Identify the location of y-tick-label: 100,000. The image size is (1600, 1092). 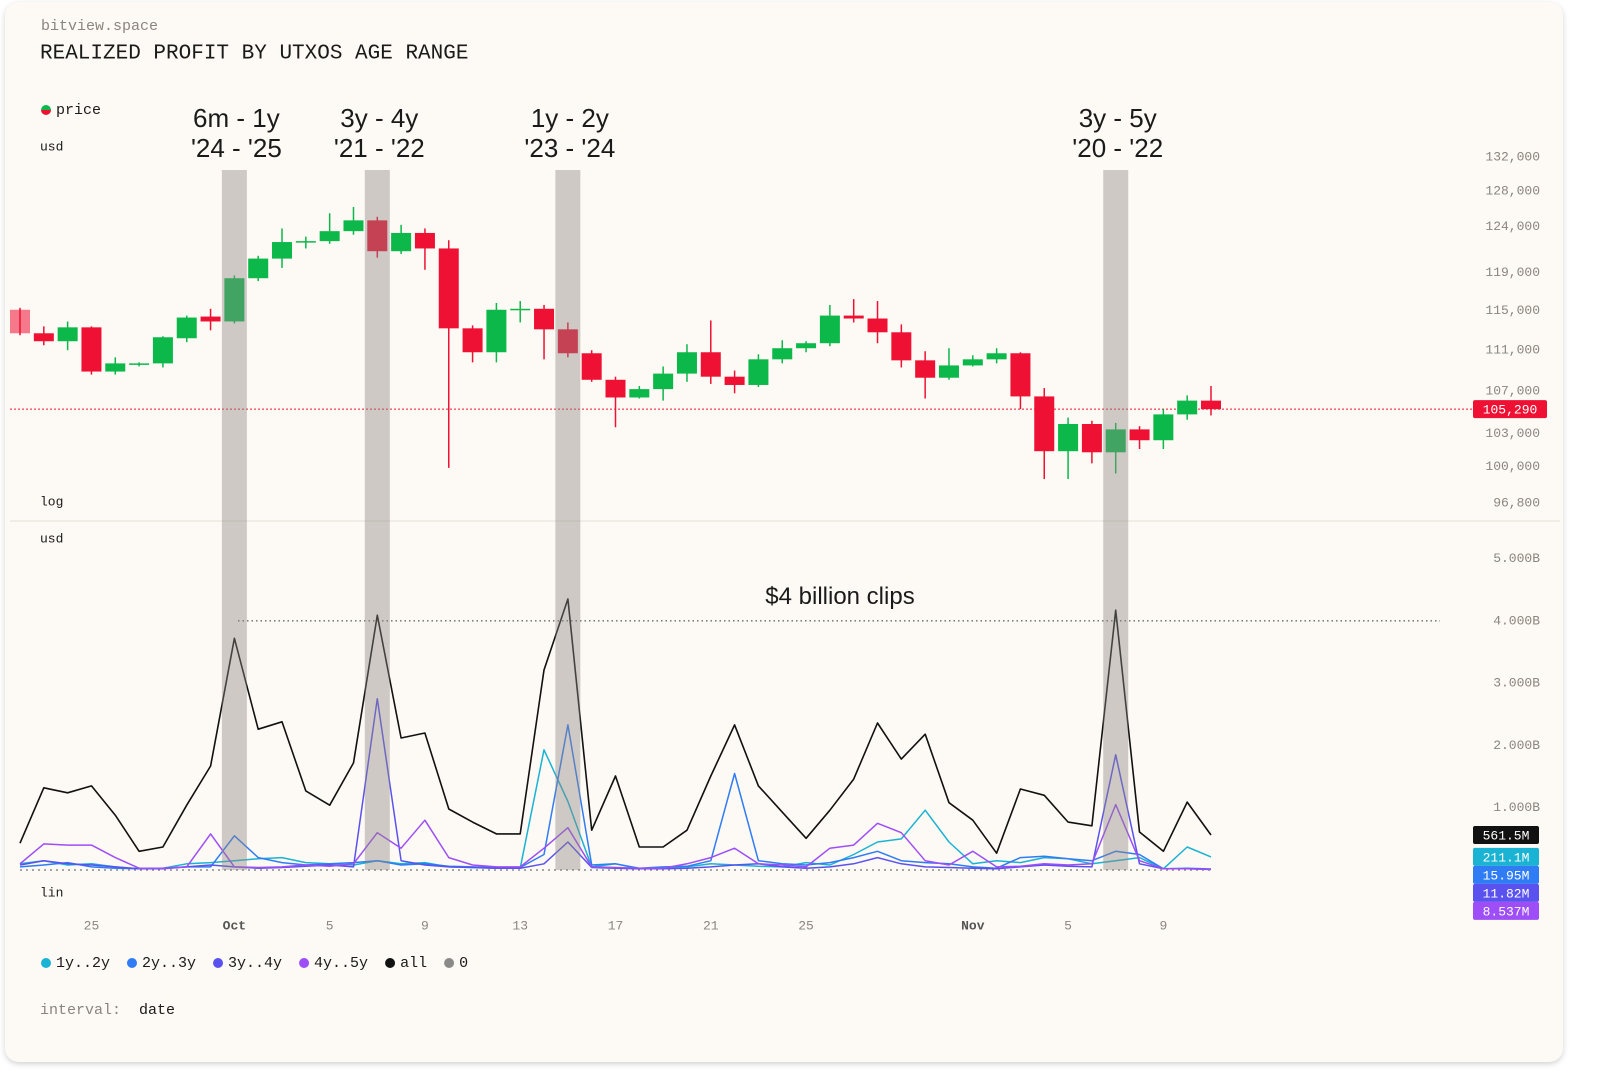
(1512, 466).